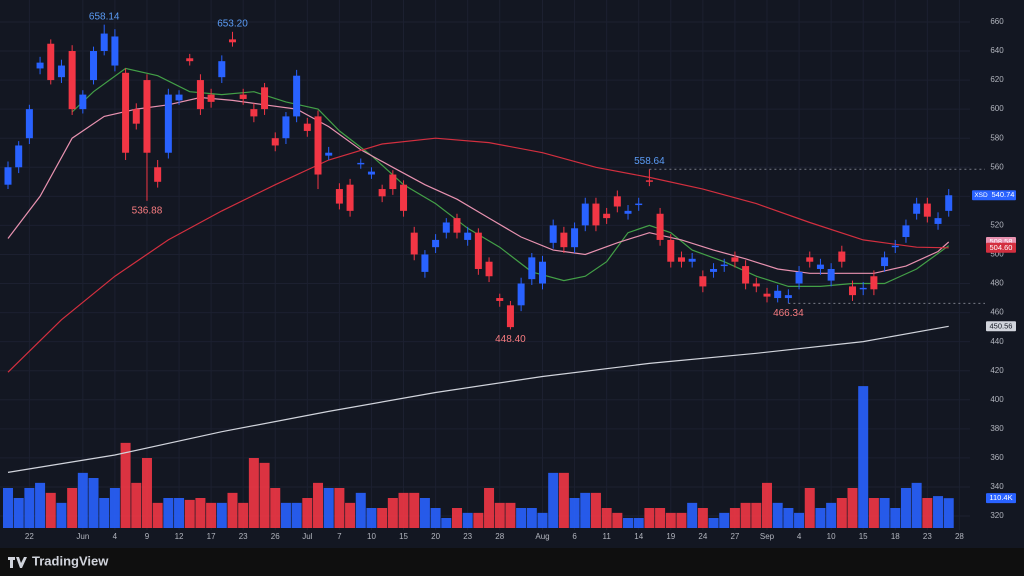  What do you see at coordinates (638, 536) in the screenshot?
I see `x-tick-label: 14` at bounding box center [638, 536].